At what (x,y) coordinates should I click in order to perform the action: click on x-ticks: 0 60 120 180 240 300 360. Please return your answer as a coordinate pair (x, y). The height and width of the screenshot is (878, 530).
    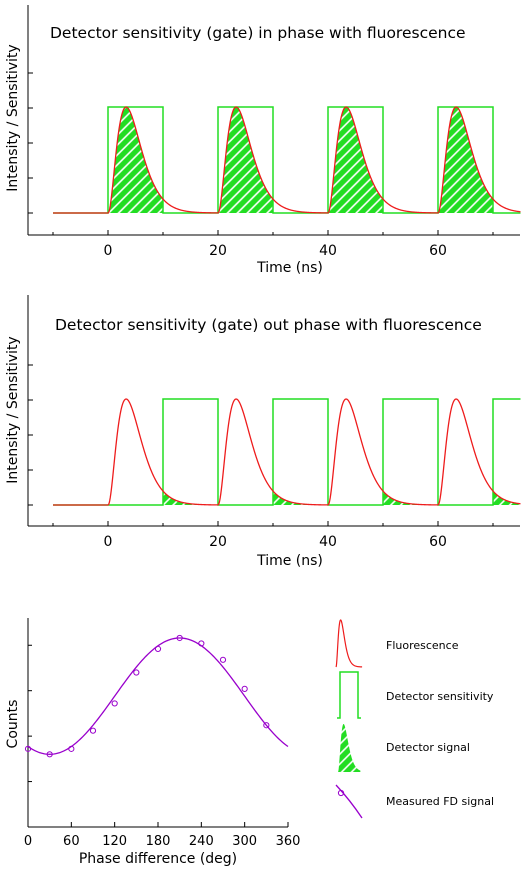
    Looking at the image, I should click on (162, 835).